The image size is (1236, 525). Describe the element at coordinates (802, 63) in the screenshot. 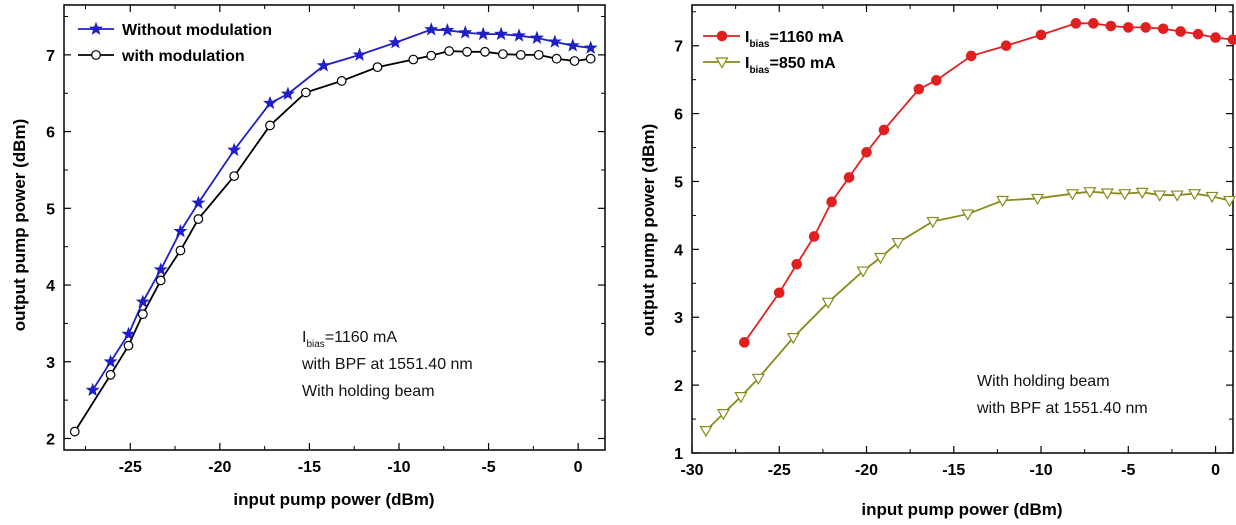

I see `legend-label-ibias-850-rest: =850 mA` at that location.